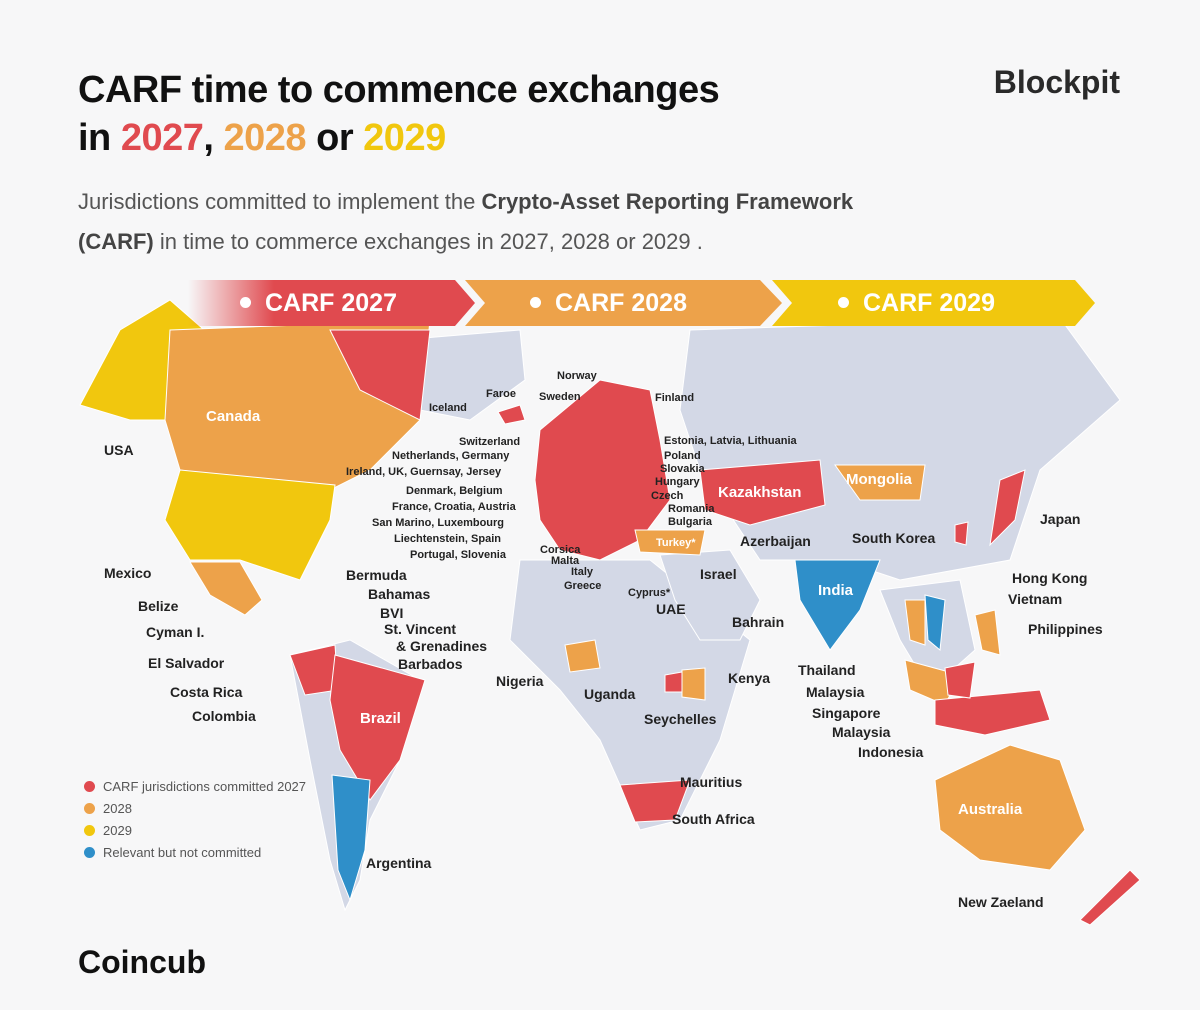  I want to click on label-thailand: Thailand, so click(827, 670).